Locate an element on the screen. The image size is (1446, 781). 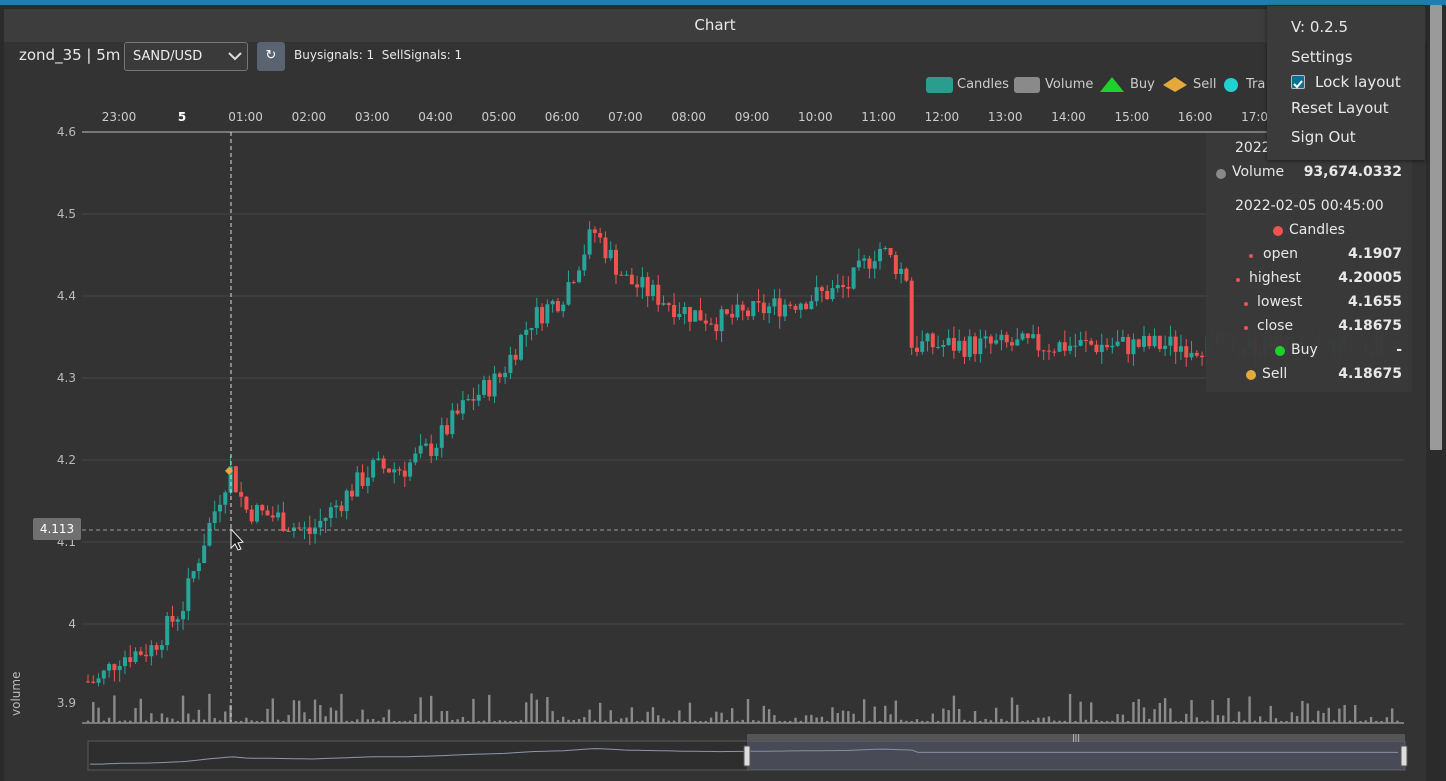
tooltip-volume-value: 93,674.0332 is located at coordinates (1352, 172).